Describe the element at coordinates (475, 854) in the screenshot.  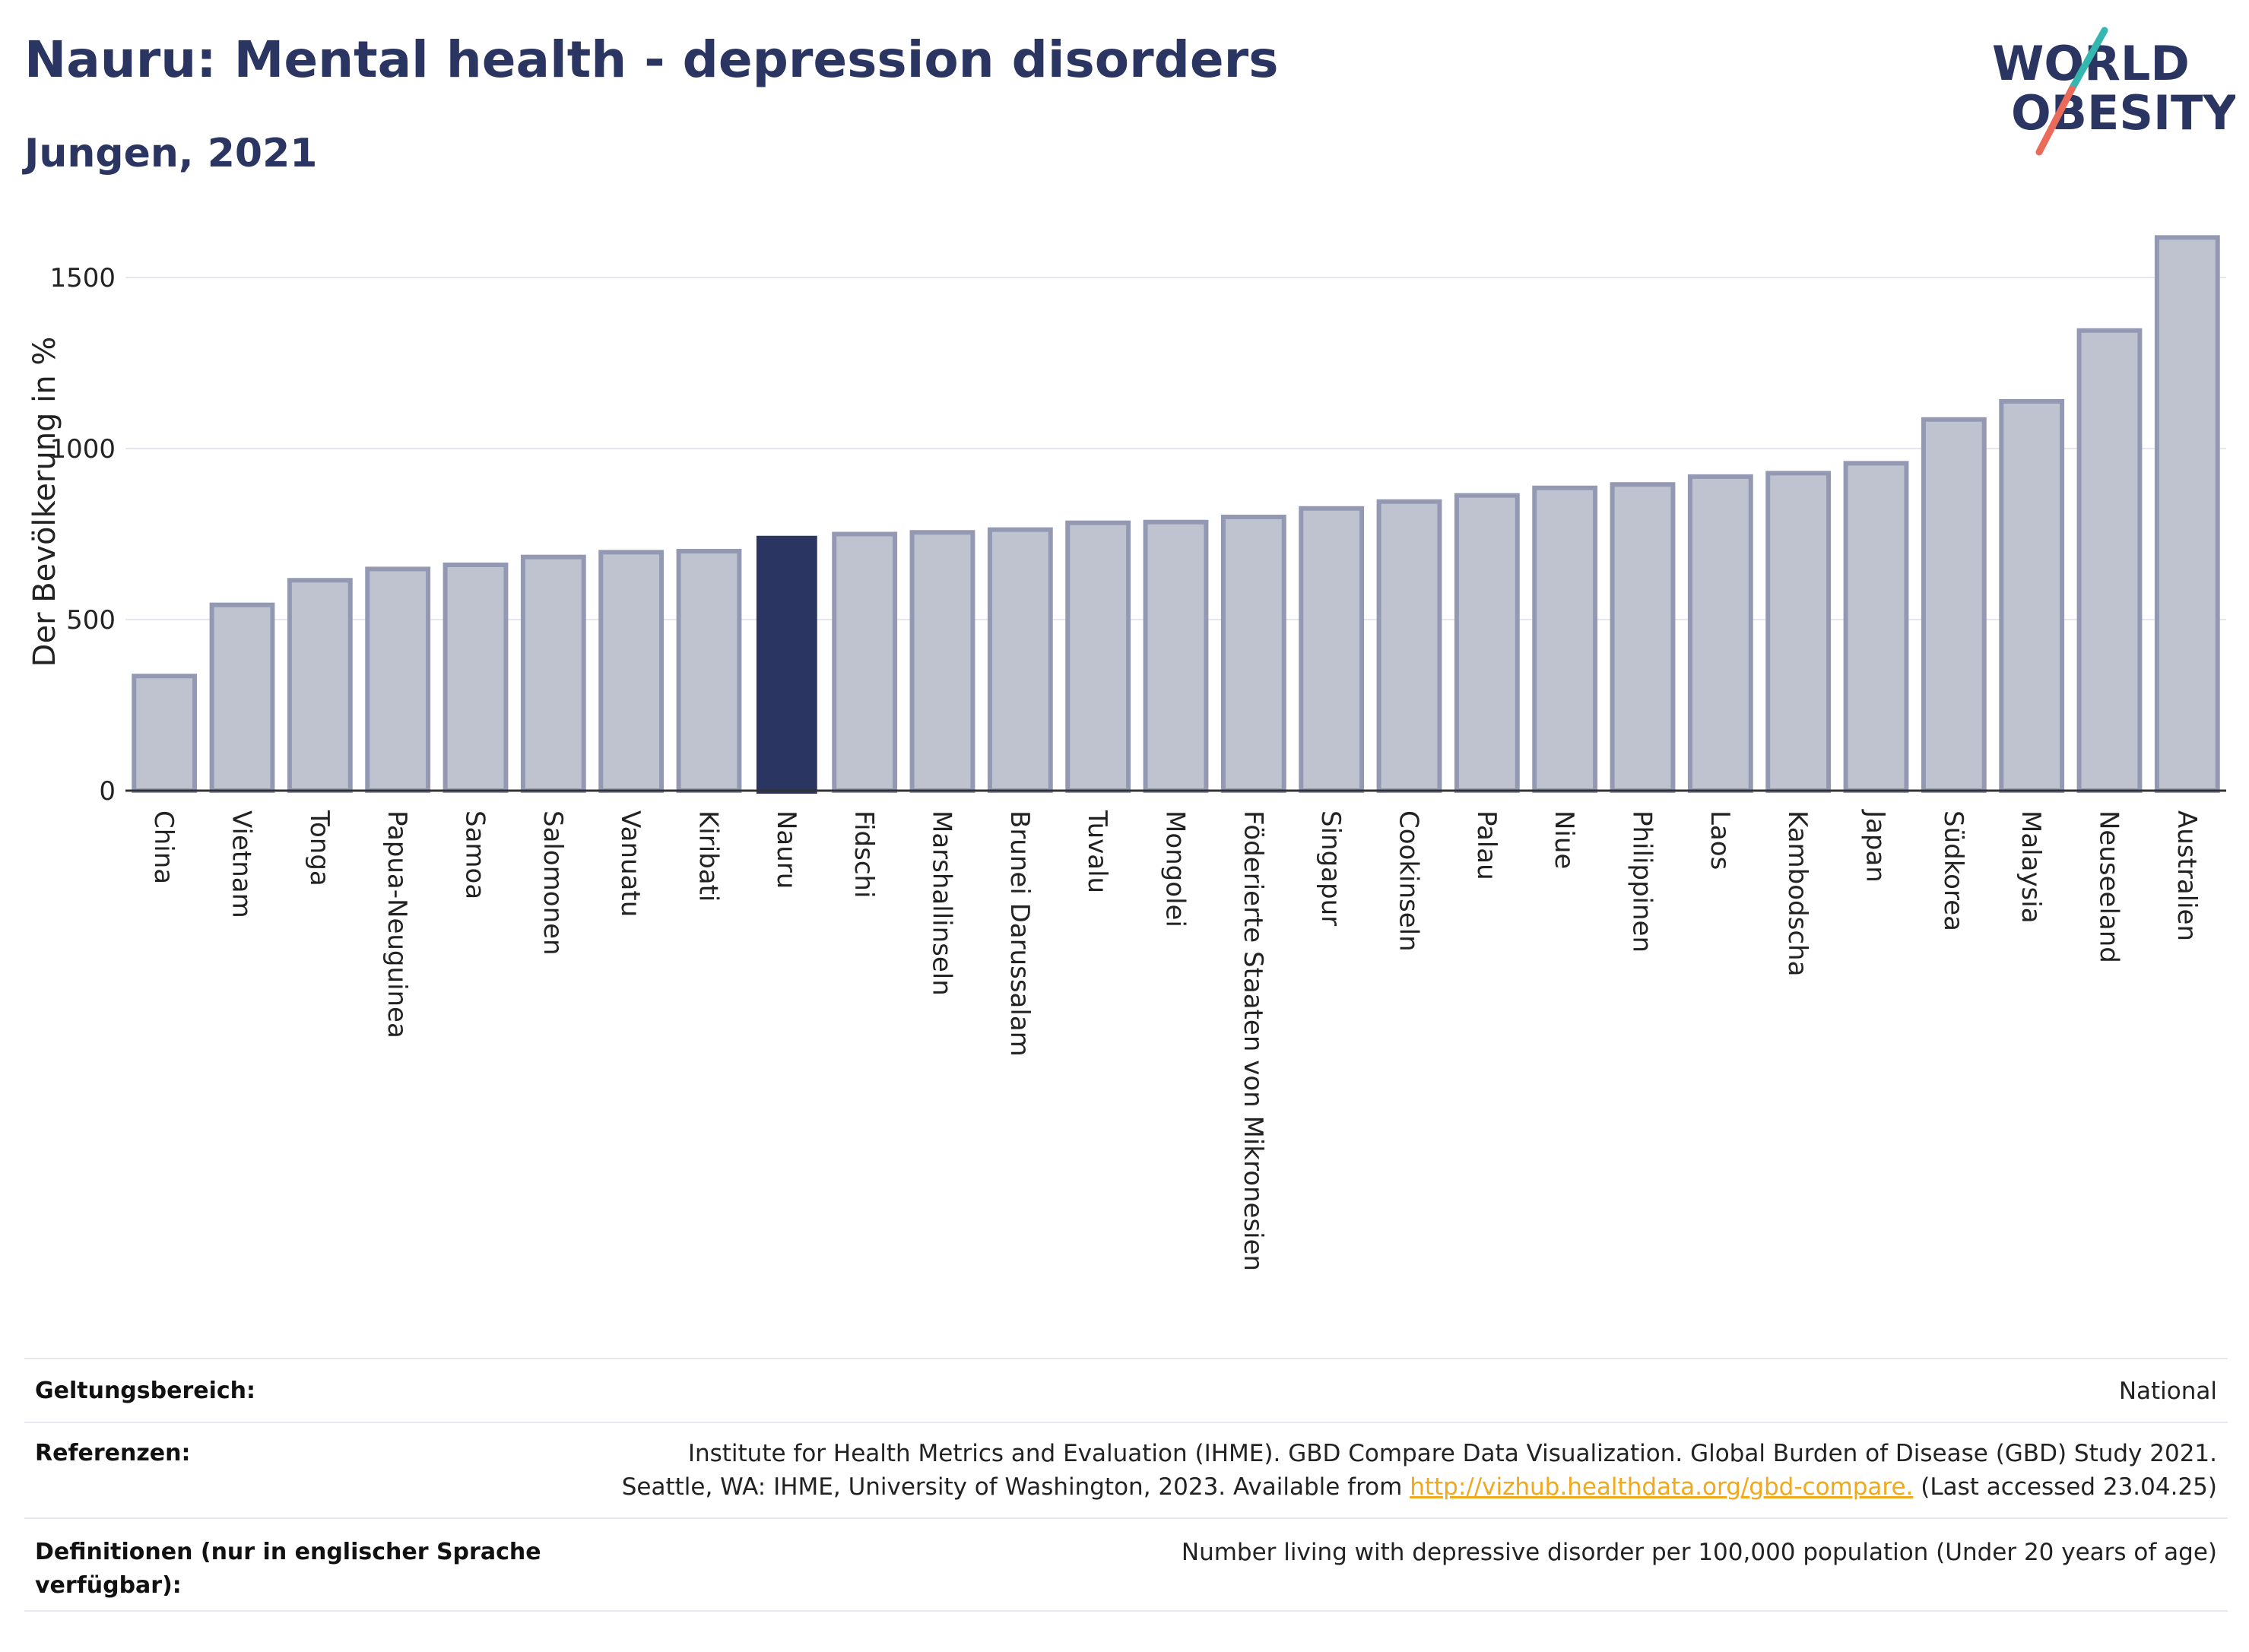
I see `x-tick-label: Samoa` at that location.